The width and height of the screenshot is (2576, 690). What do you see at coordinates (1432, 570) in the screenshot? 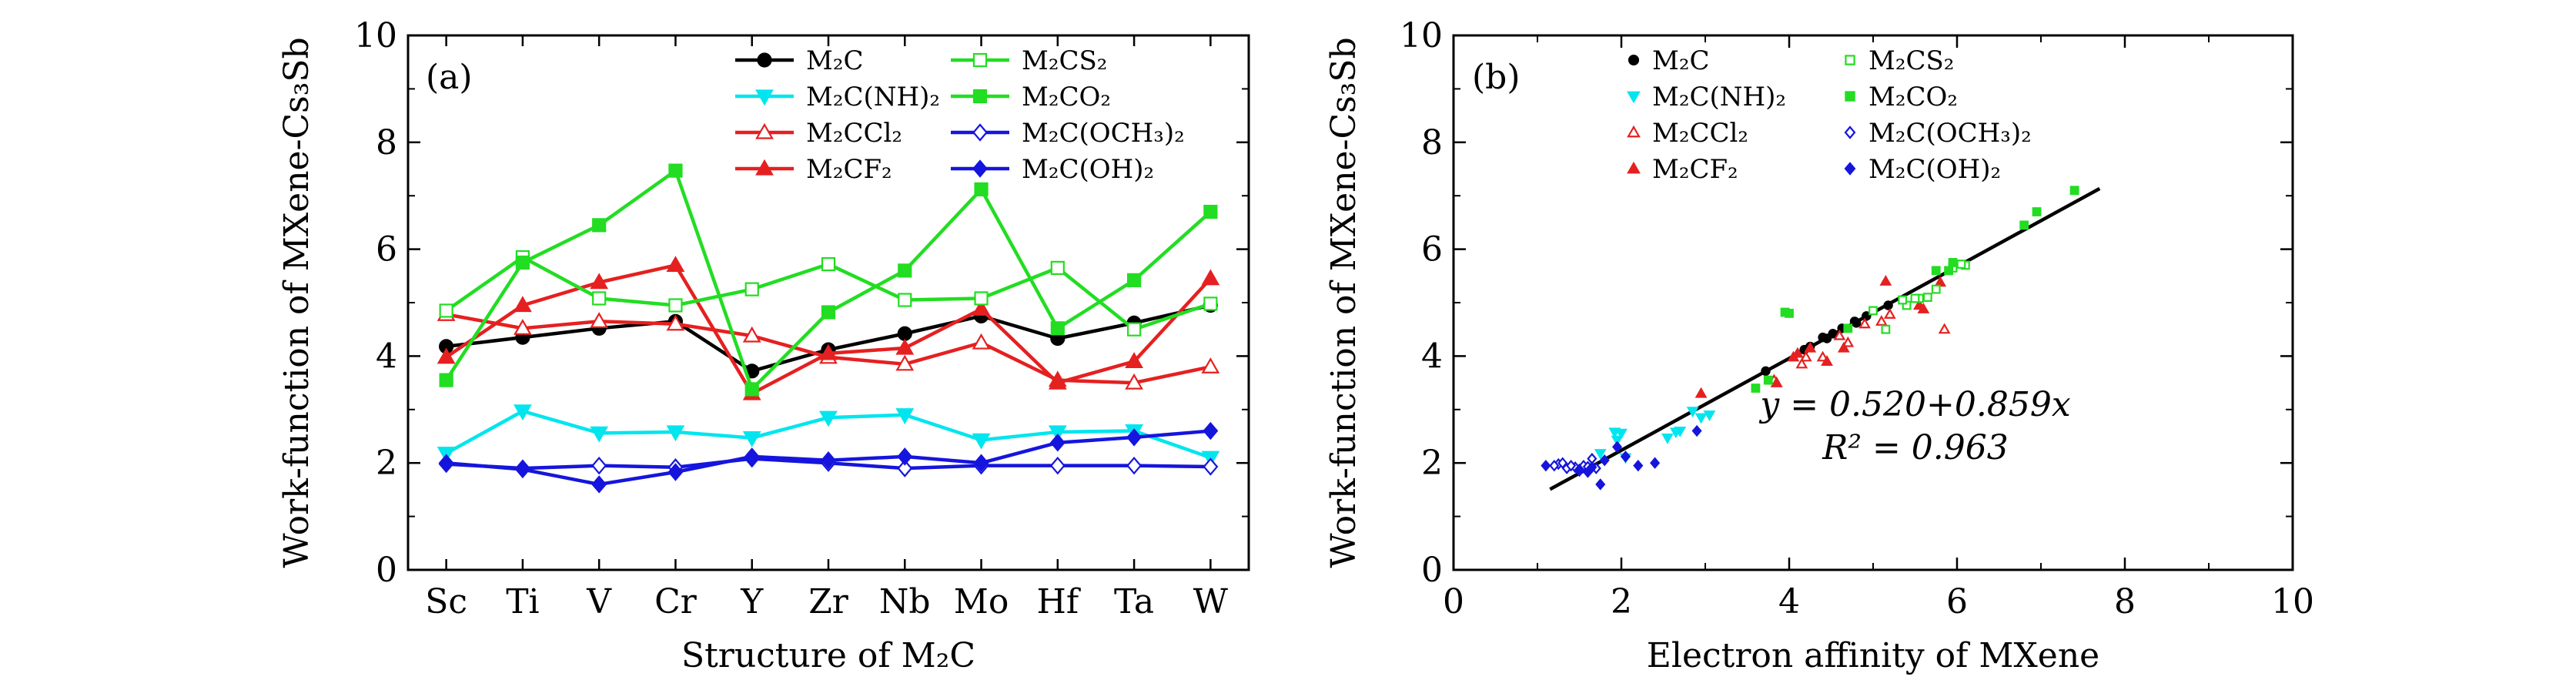
I see `y-tick-label: 0` at bounding box center [1432, 570].